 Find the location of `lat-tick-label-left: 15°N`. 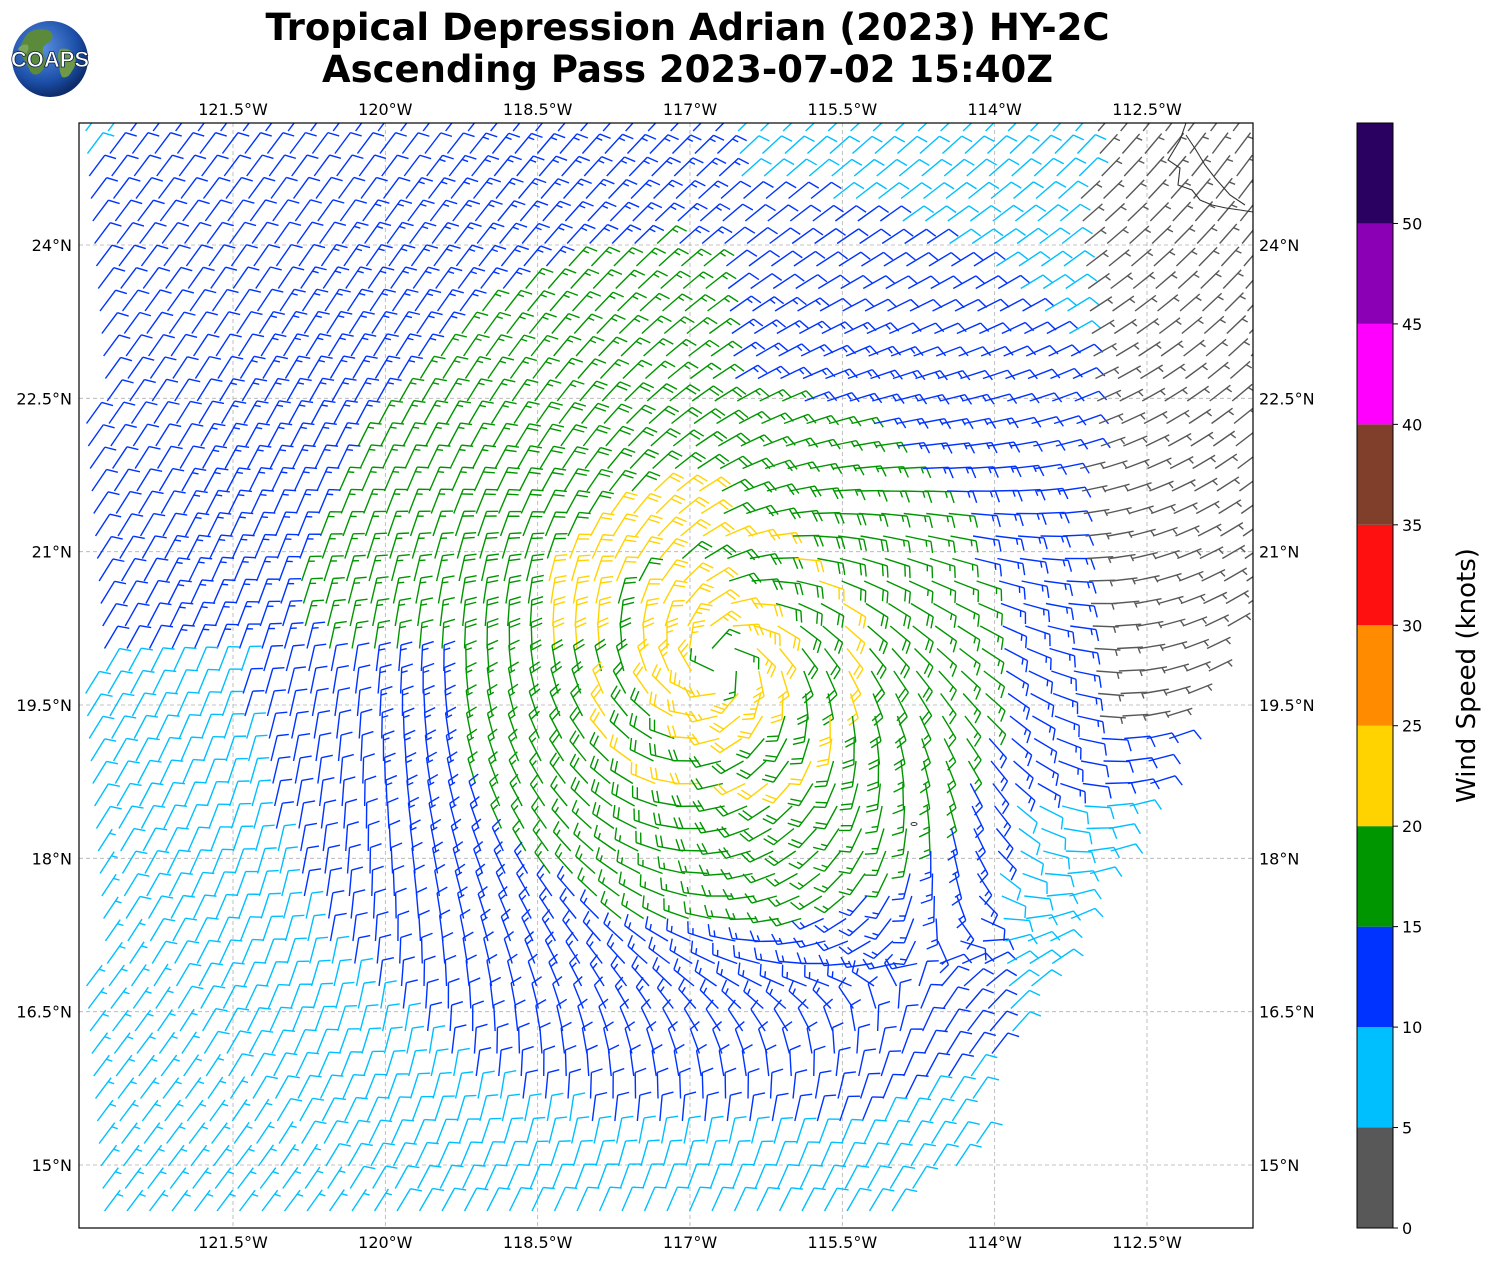

lat-tick-label-left: 15°N is located at coordinates (52, 1165).